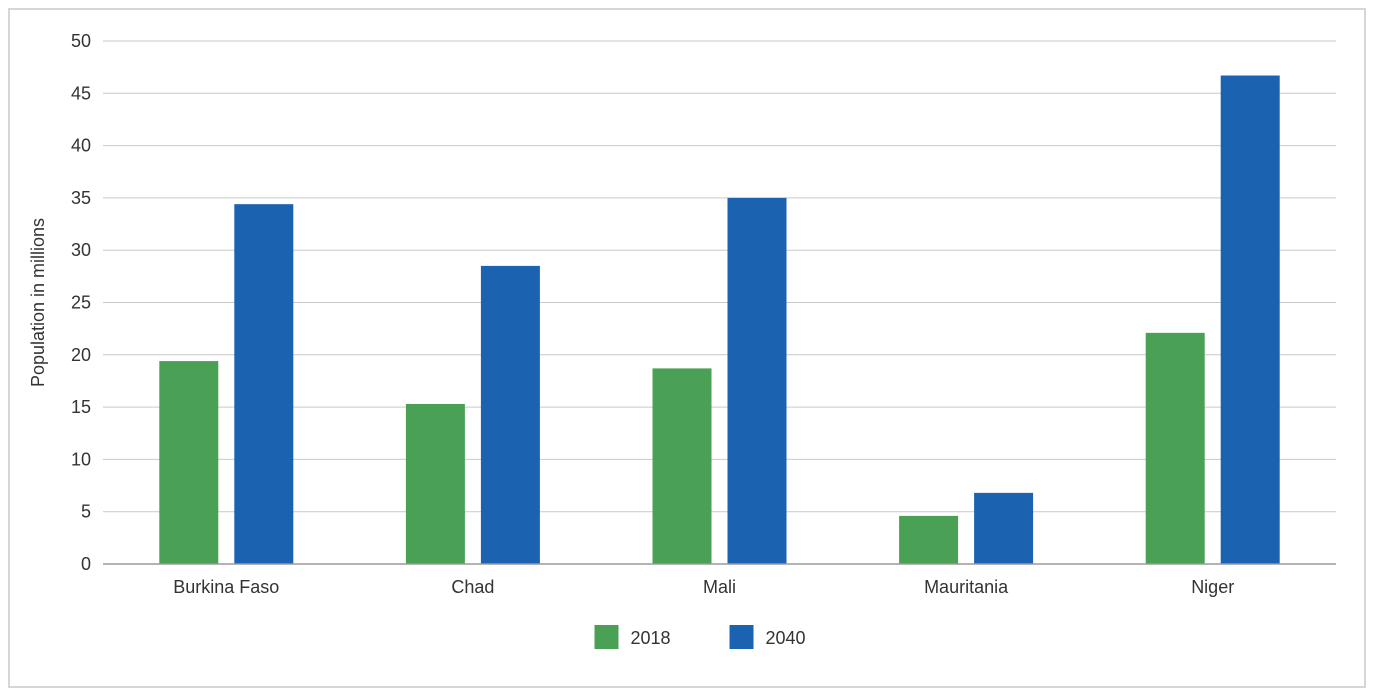 The width and height of the screenshot is (1375, 688). What do you see at coordinates (81, 355) in the screenshot?
I see `y-tick-label: 20` at bounding box center [81, 355].